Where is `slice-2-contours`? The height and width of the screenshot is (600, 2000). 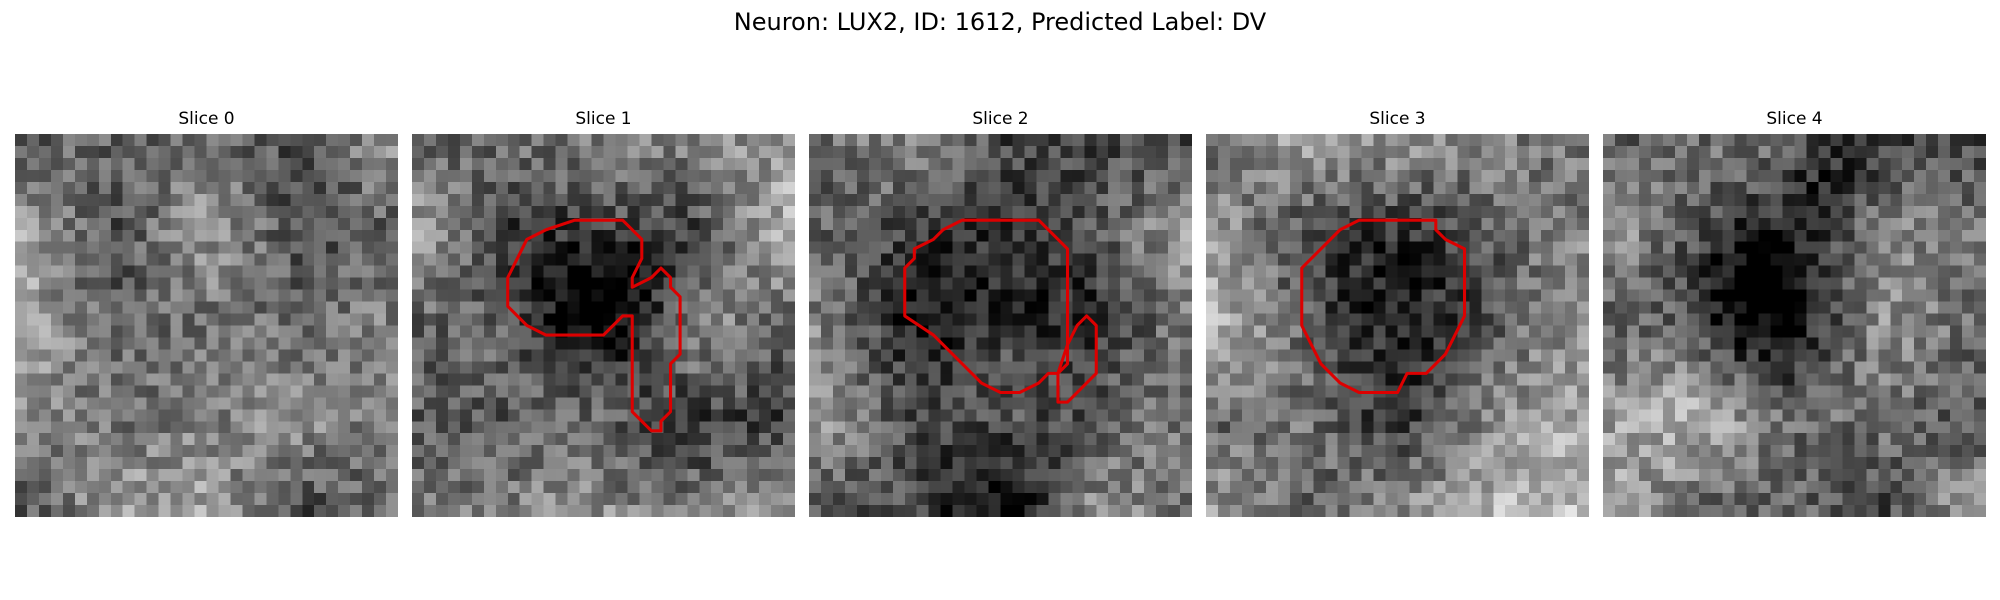 slice-2-contours is located at coordinates (1000, 311).